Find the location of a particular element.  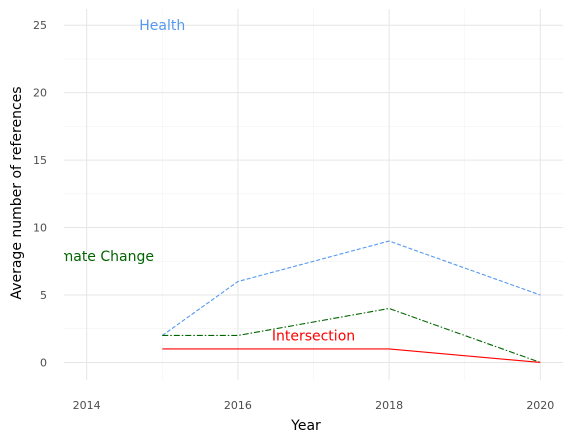

series-line-climate-change is located at coordinates (351, 335).